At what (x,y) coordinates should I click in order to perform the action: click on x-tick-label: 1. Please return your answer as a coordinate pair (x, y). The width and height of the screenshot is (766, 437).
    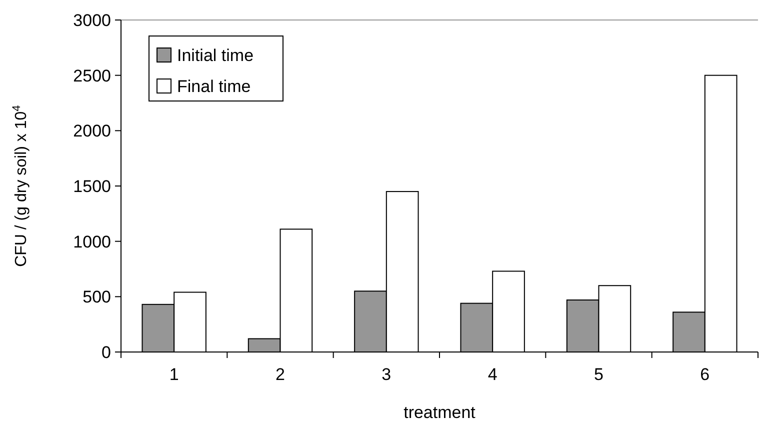
    Looking at the image, I should click on (174, 374).